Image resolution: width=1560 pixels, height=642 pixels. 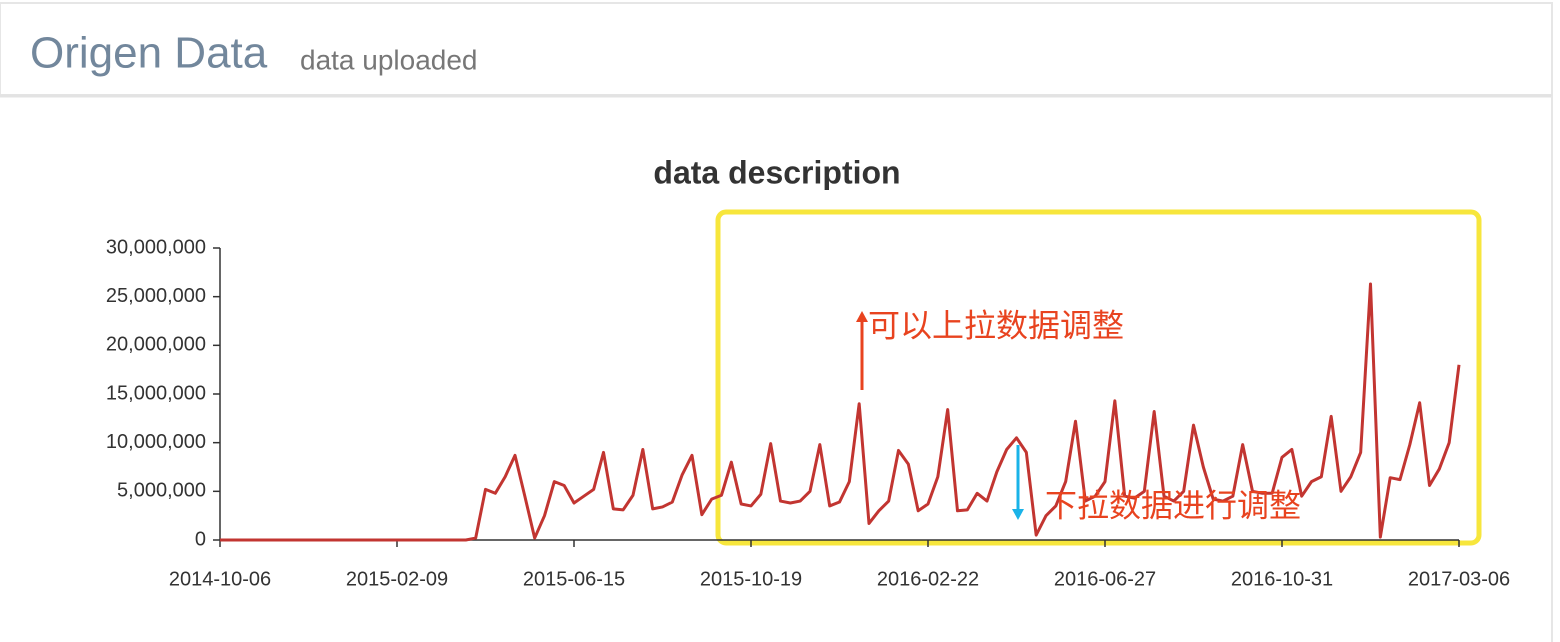 What do you see at coordinates (1282, 579) in the screenshot?
I see `x-tick-label: 2016-10-31` at bounding box center [1282, 579].